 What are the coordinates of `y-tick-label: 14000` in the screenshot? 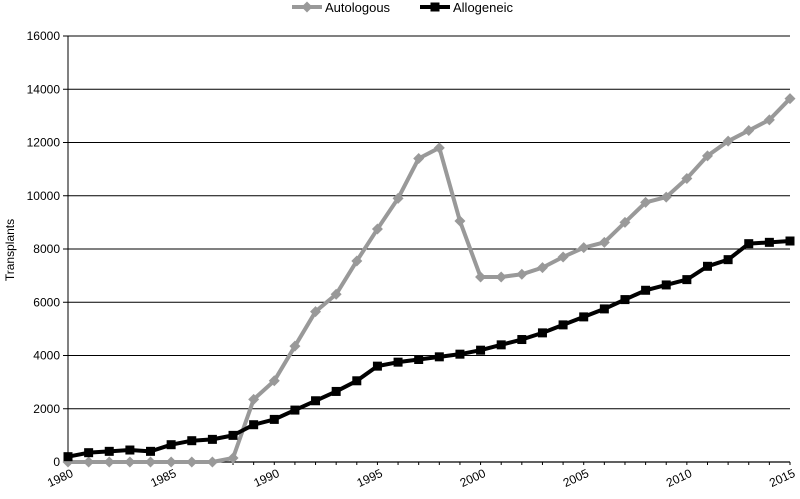 It's located at (44, 89).